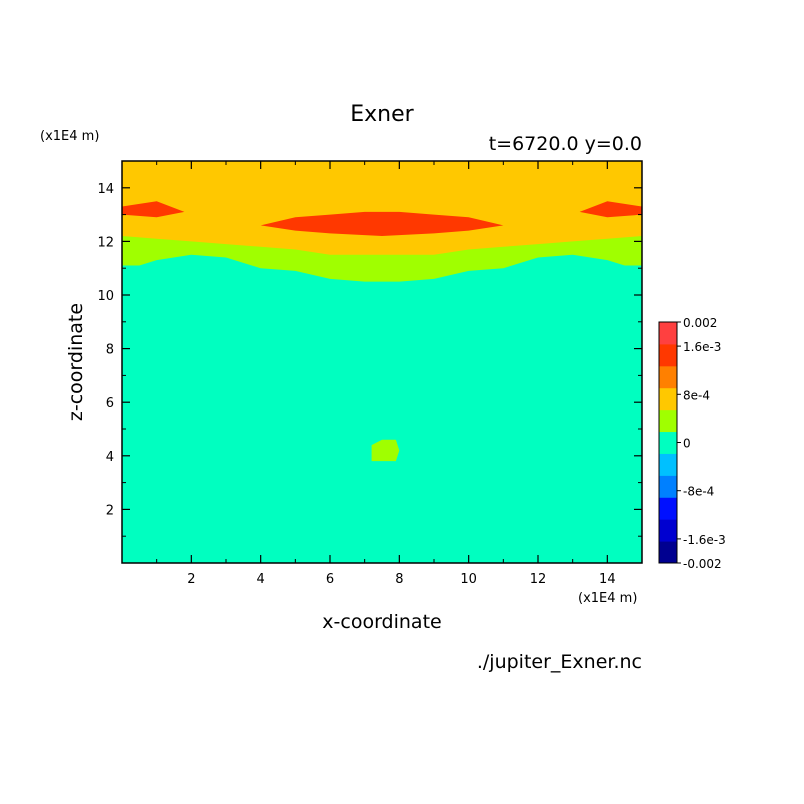  I want to click on y-tick-label: 8, so click(110, 350).